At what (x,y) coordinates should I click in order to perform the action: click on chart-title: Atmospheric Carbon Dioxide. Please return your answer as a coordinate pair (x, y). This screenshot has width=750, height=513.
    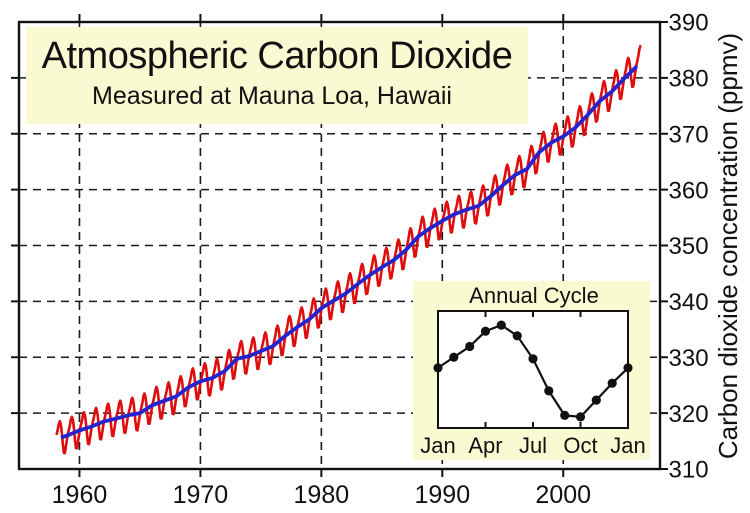
    Looking at the image, I should click on (277, 56).